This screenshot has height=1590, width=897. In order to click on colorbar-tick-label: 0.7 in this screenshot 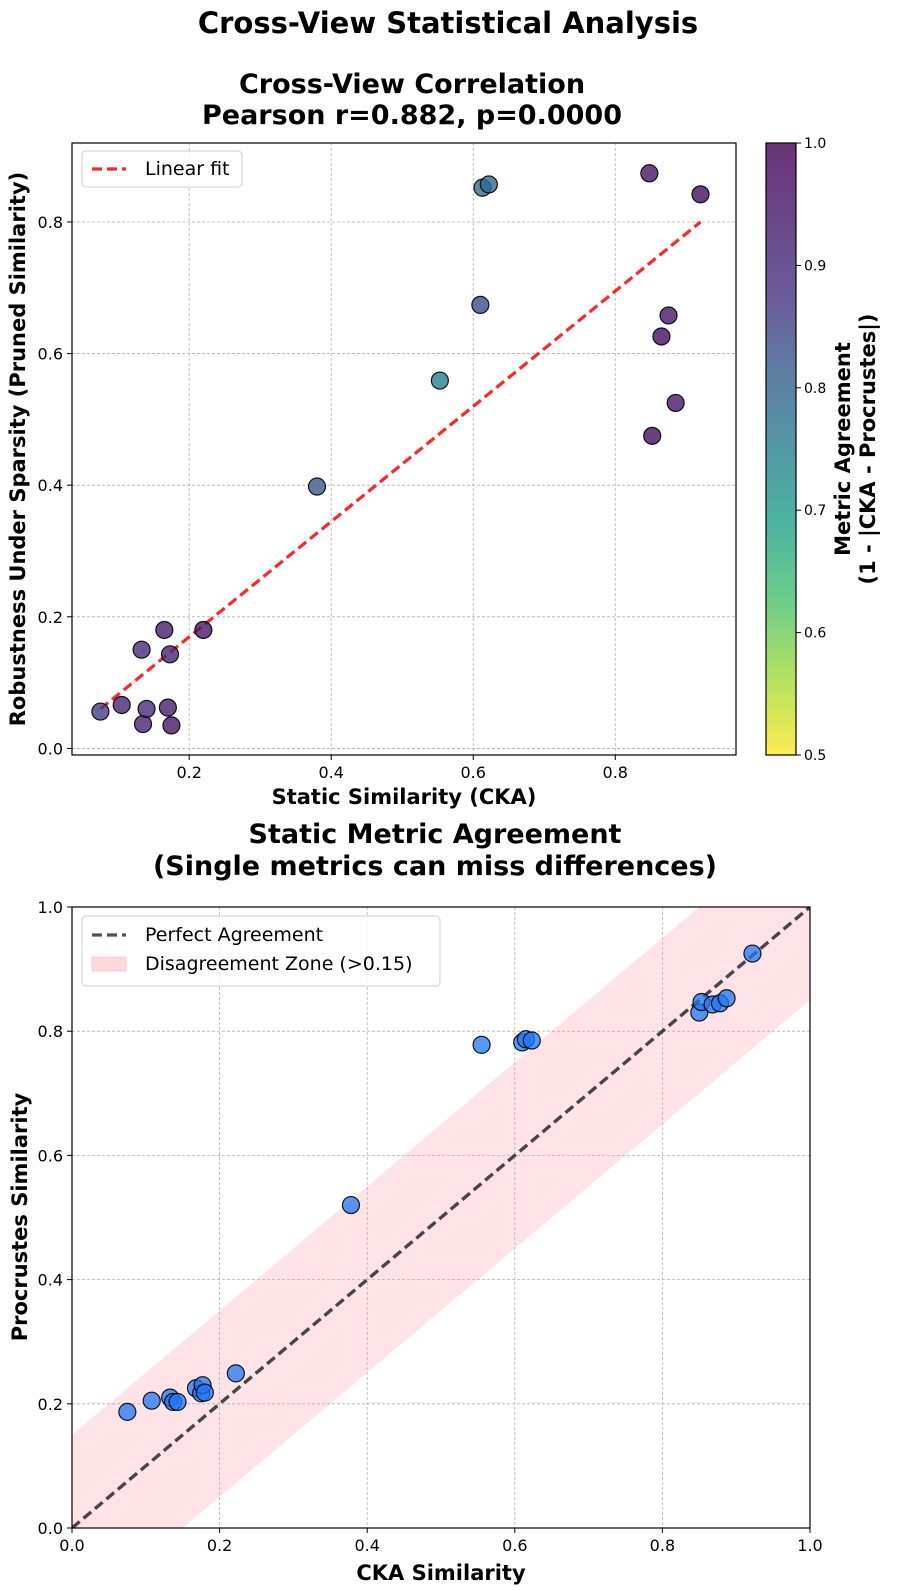, I will do `click(815, 511)`.